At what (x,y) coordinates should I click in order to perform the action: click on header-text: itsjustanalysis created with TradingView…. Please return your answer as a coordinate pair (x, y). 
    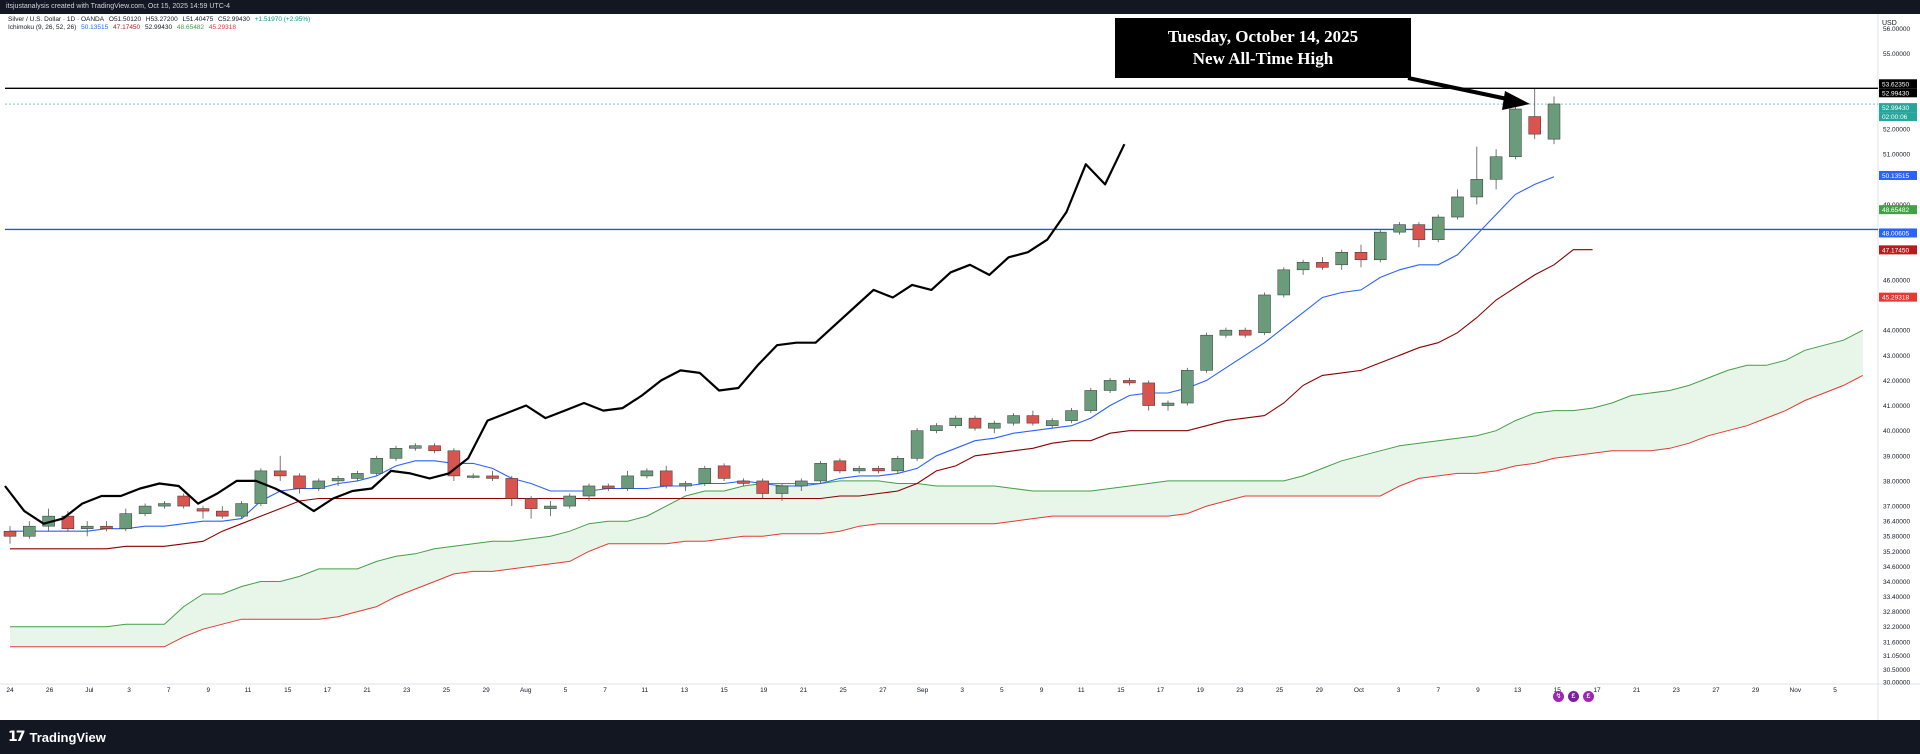
    Looking at the image, I should click on (118, 6).